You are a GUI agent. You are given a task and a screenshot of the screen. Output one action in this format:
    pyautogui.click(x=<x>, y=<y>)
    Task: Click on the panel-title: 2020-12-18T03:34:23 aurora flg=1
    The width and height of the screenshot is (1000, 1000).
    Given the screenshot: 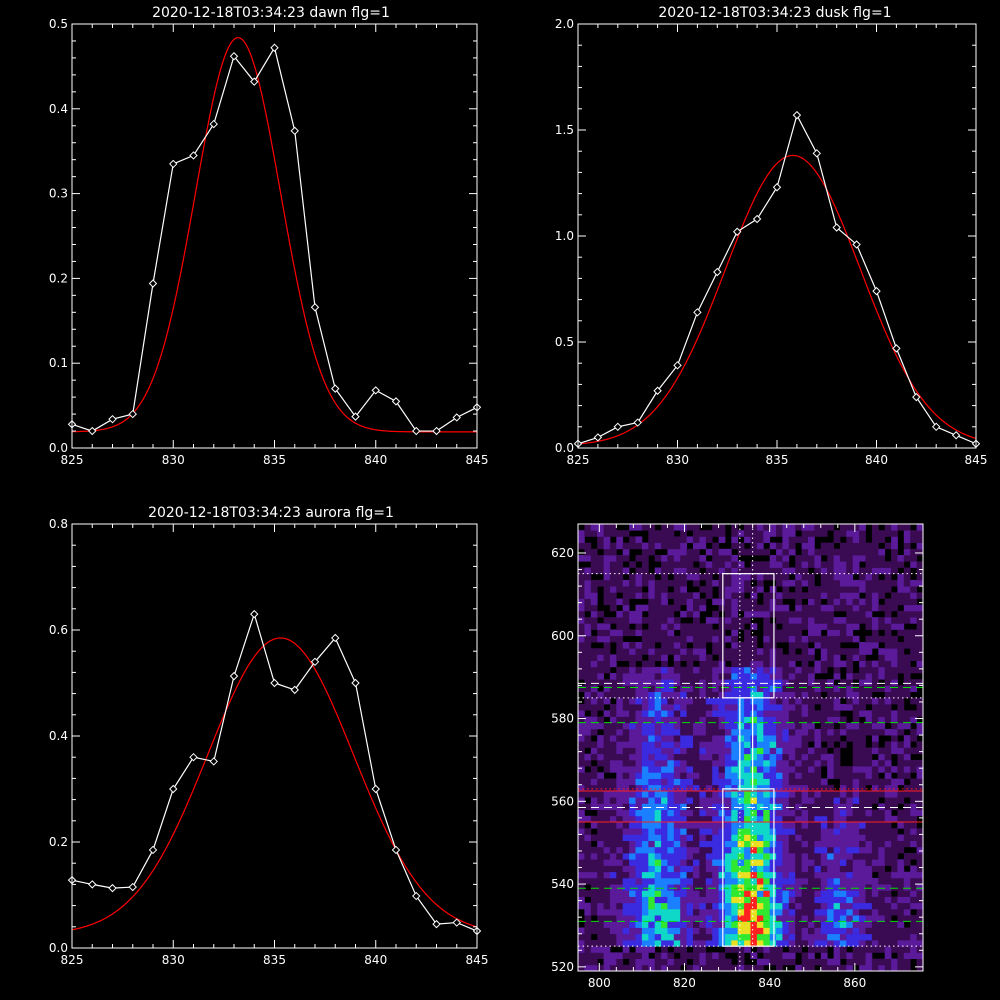 What is the action you would take?
    pyautogui.click(x=271, y=513)
    